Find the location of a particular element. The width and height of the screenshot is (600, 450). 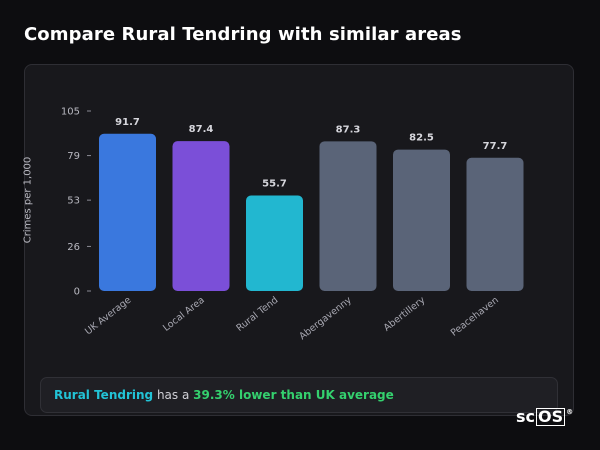

x-tick-label: Peacehaven is located at coordinates (475, 317).